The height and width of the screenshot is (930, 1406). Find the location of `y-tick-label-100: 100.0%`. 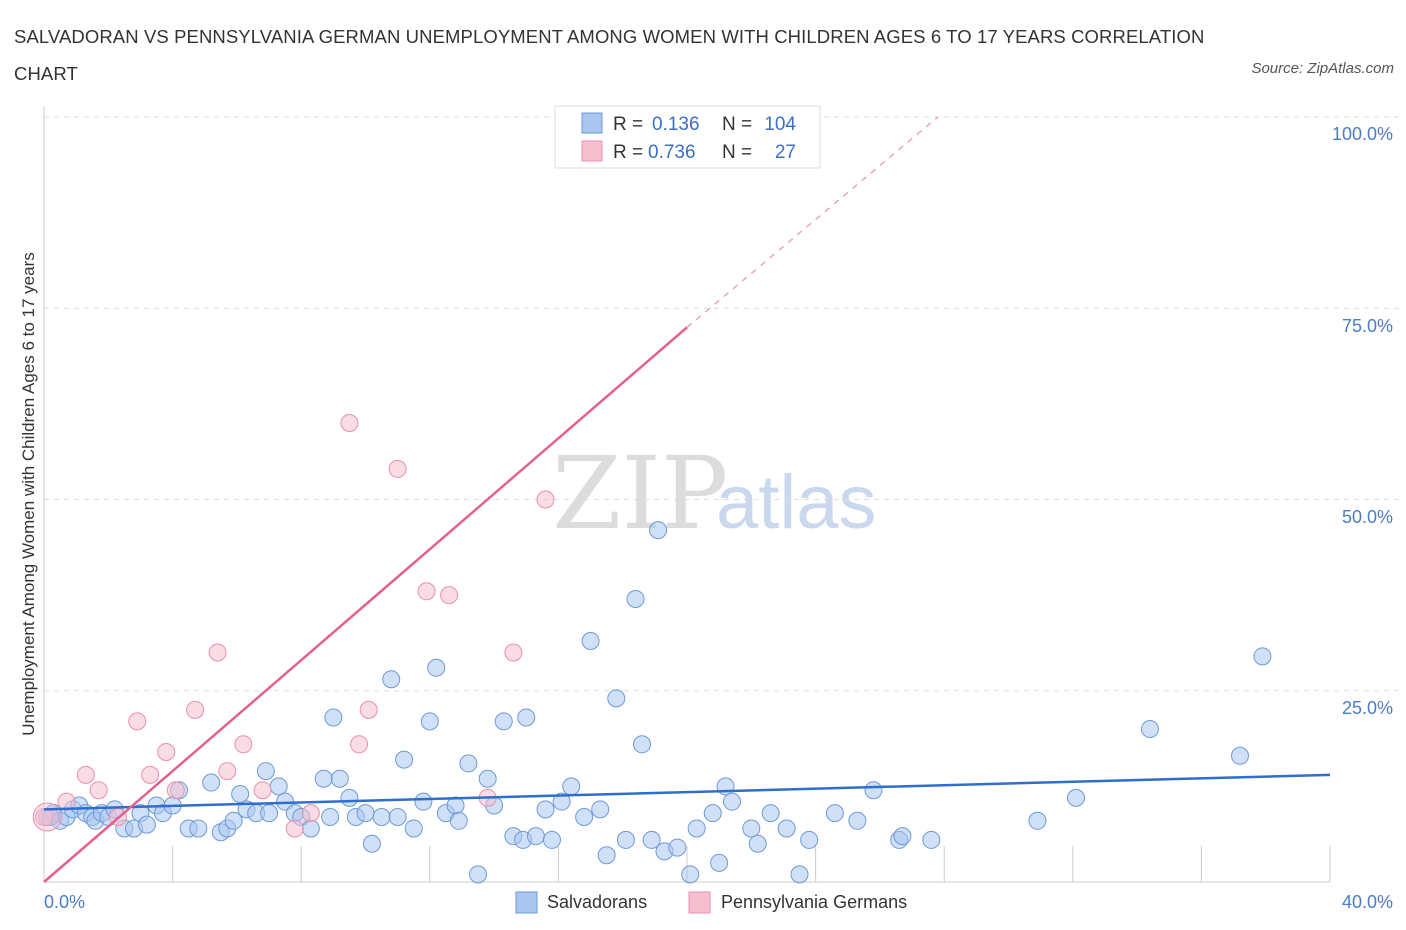

y-tick-label-100: 100.0% is located at coordinates (1362, 134).